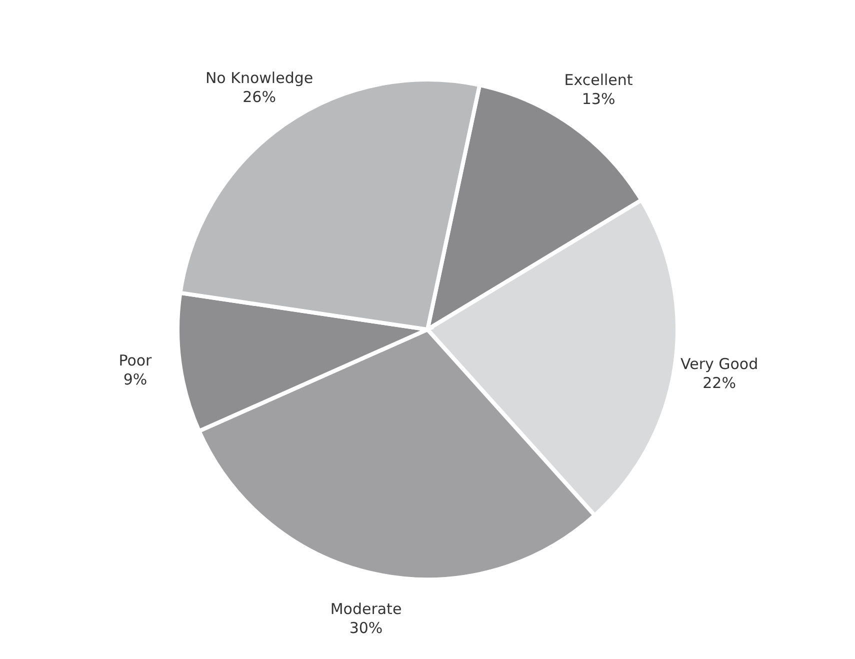  I want to click on data-label: 22%, so click(719, 383).